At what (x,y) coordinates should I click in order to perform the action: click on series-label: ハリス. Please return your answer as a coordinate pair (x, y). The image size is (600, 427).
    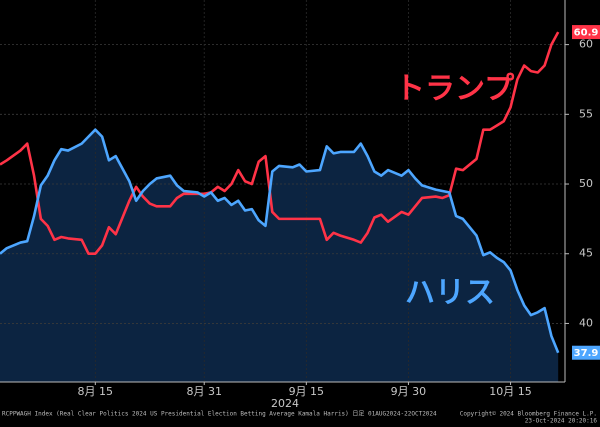
    Looking at the image, I should click on (450, 293).